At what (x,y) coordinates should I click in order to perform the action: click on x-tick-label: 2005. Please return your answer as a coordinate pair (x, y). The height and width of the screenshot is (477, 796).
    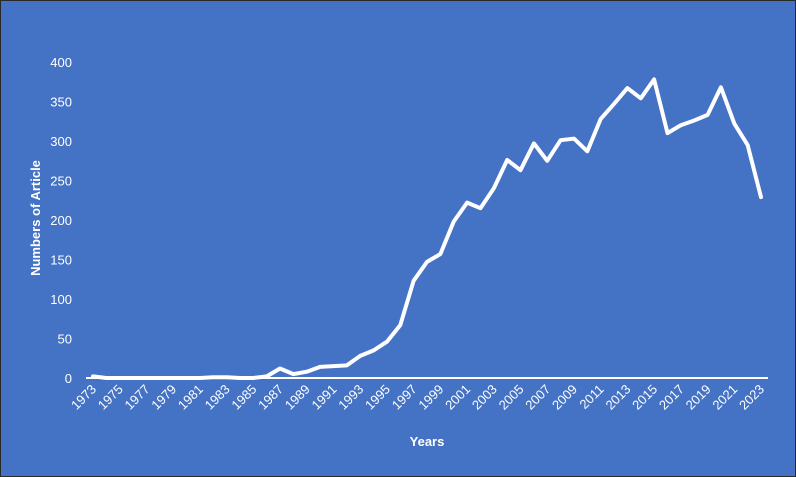
    Looking at the image, I should click on (511, 397).